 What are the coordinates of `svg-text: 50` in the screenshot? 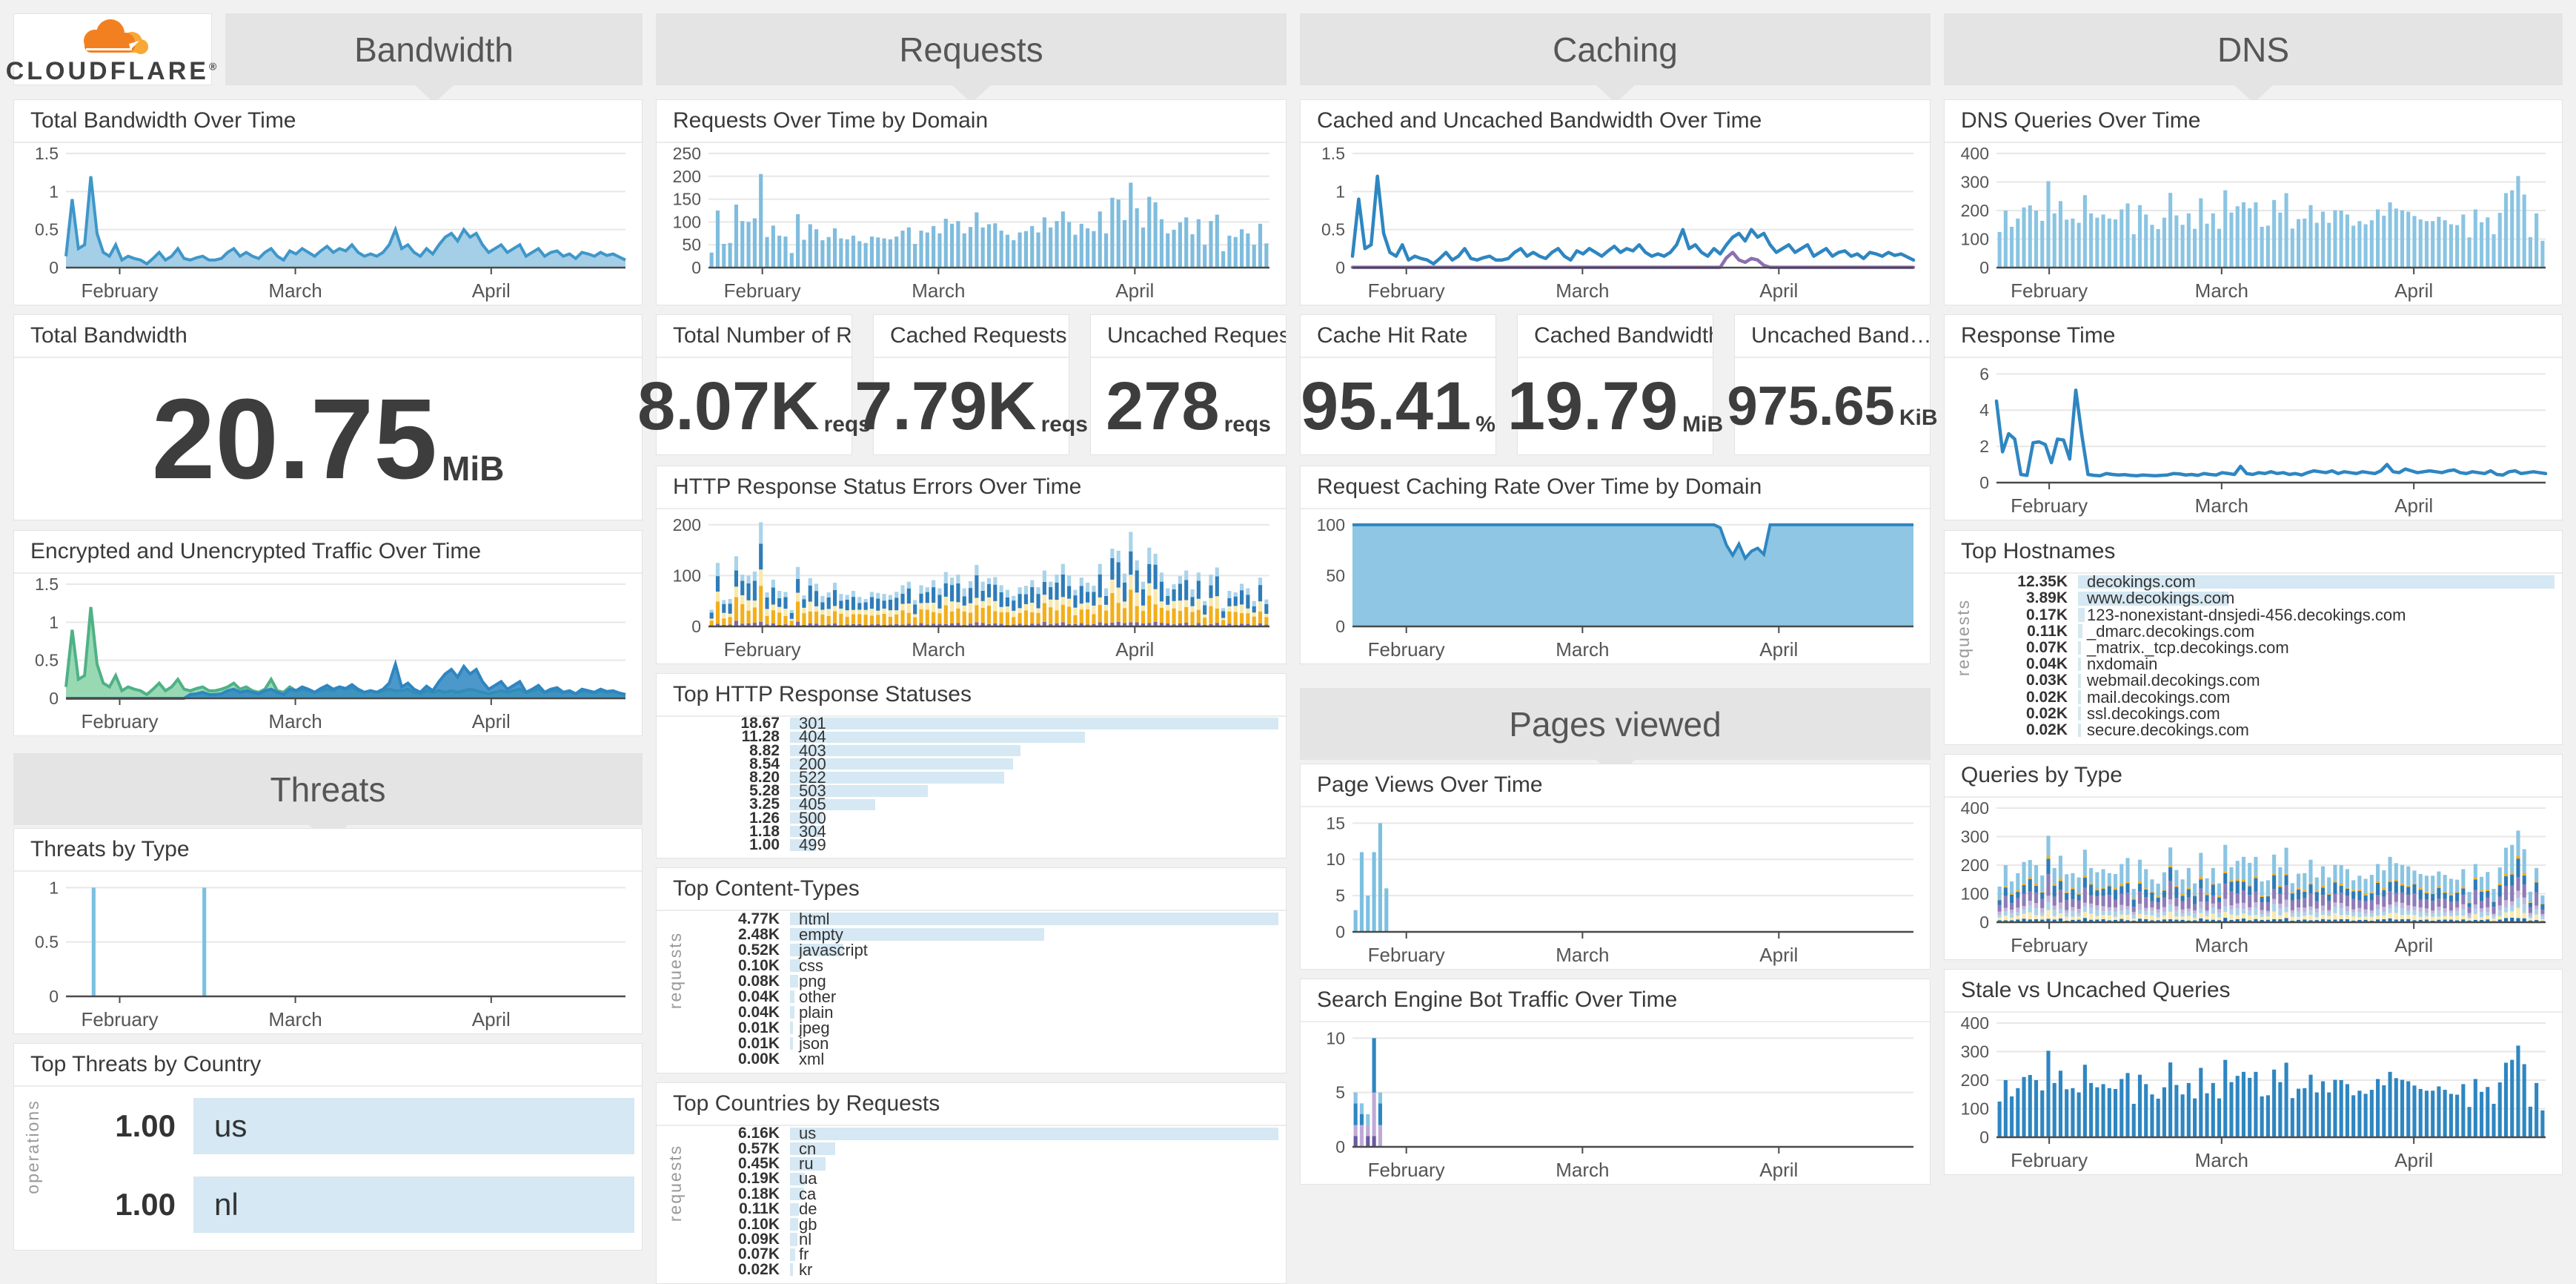 It's located at (1335, 575).